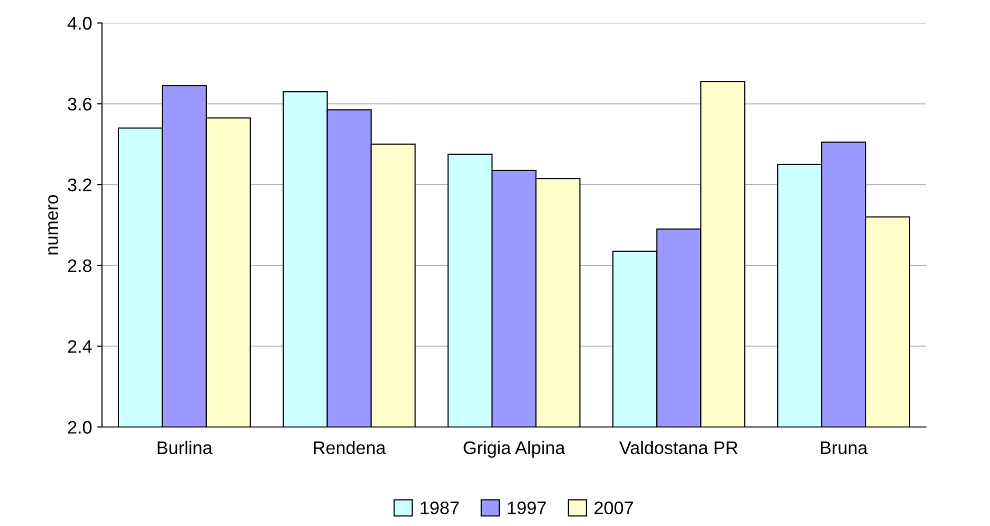  What do you see at coordinates (80, 265) in the screenshot?
I see `y-tick-label: 2.8` at bounding box center [80, 265].